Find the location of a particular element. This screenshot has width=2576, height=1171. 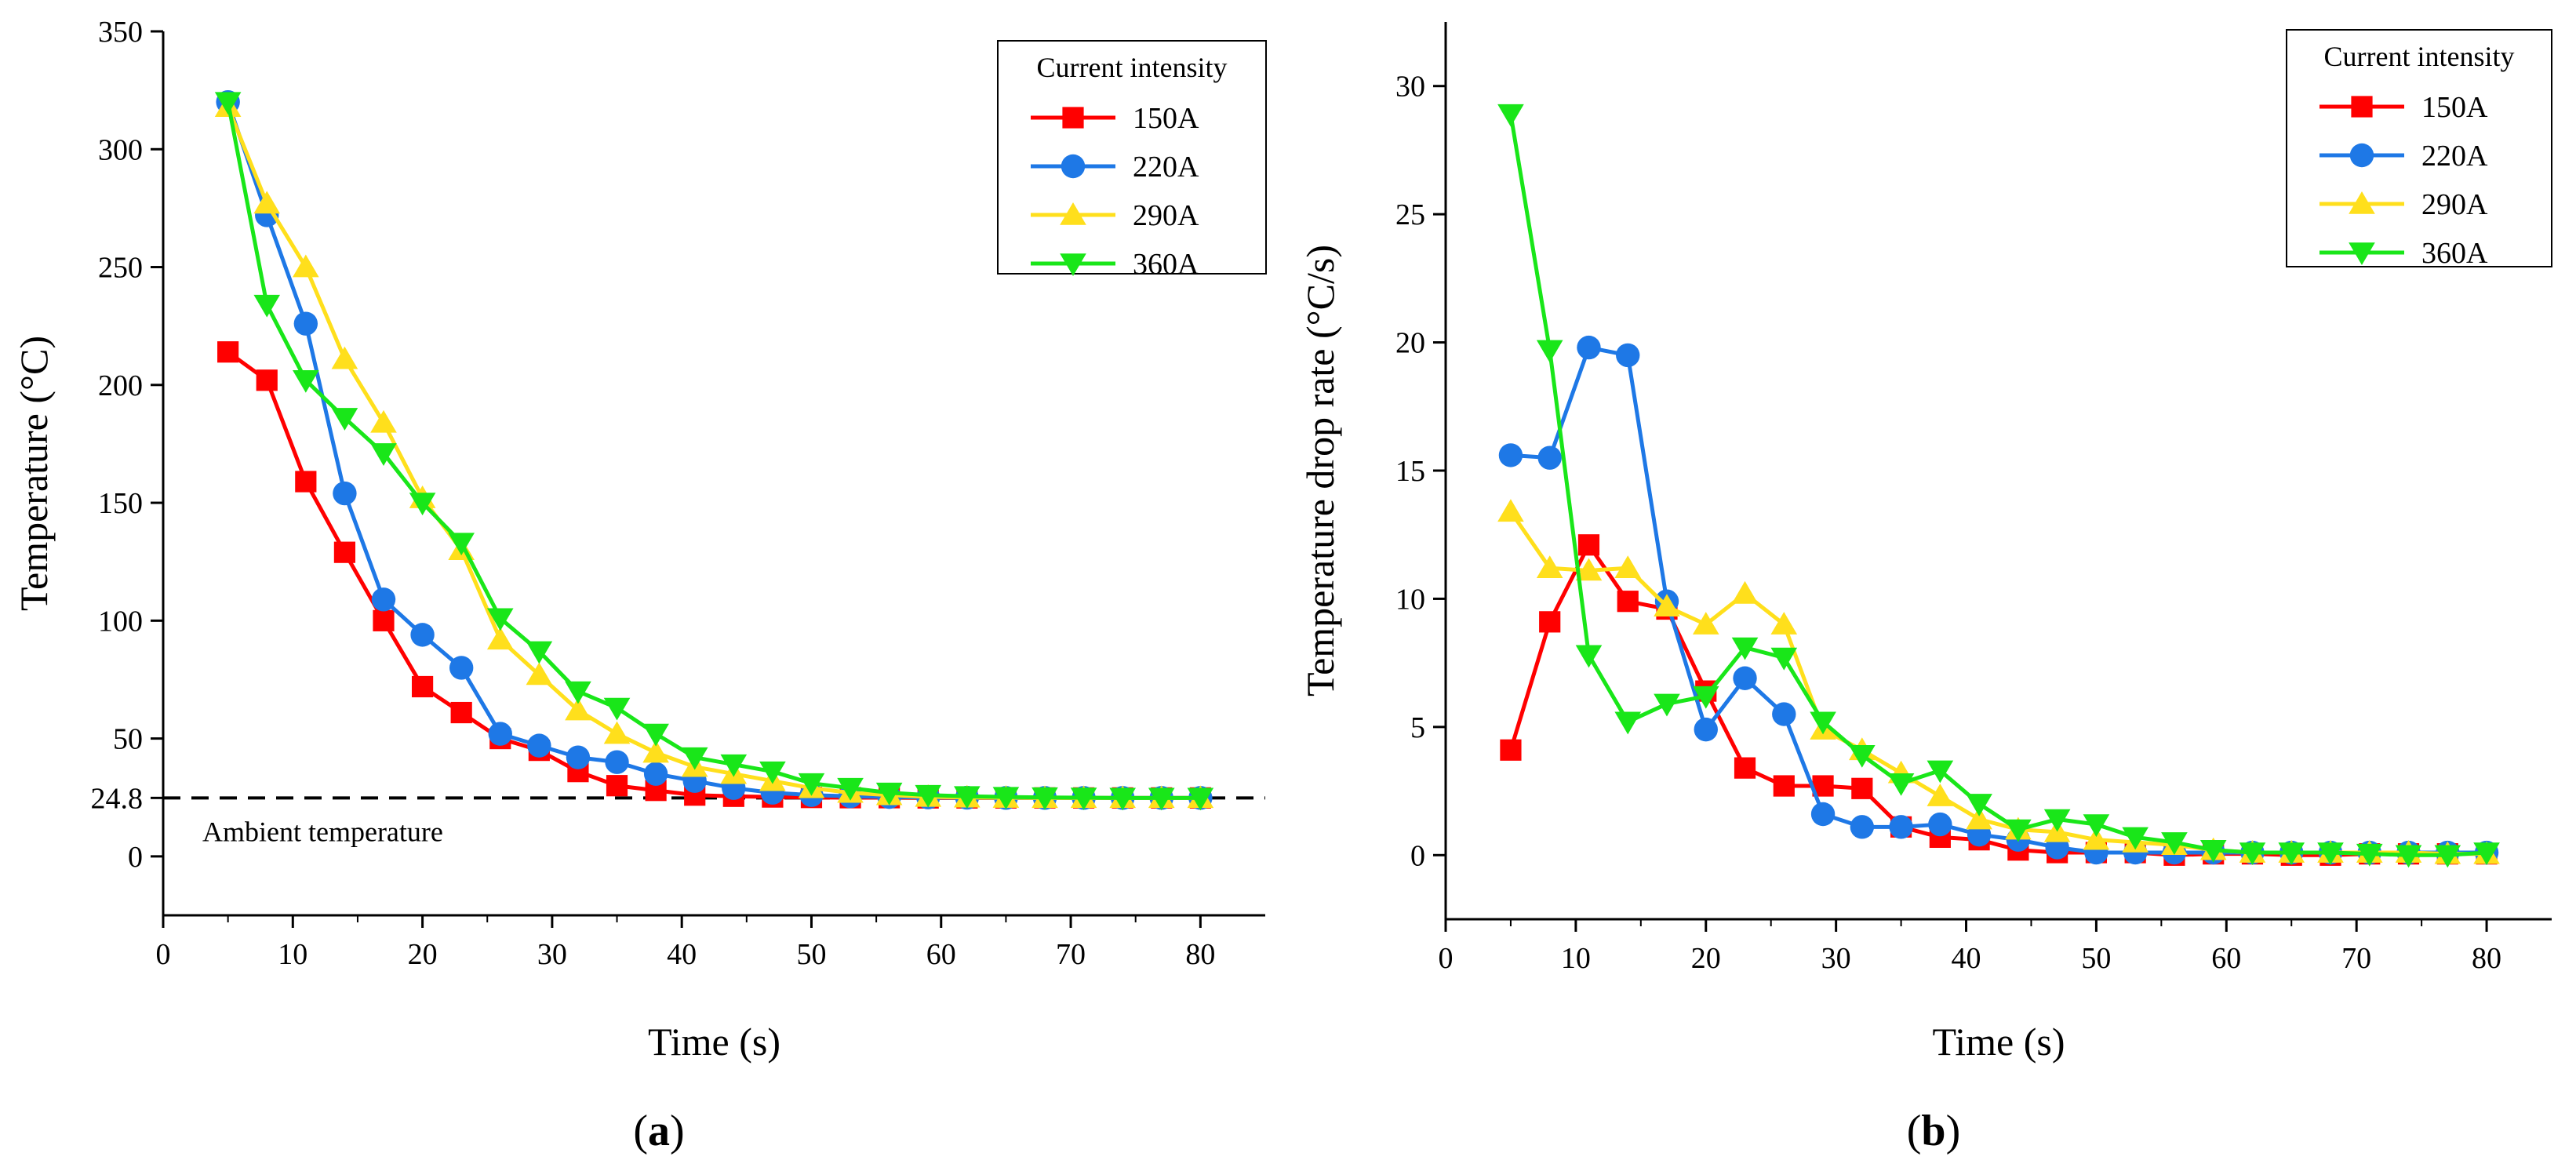

legend: Current intensity 150A 220A 290A 360A is located at coordinates (2419, 149).